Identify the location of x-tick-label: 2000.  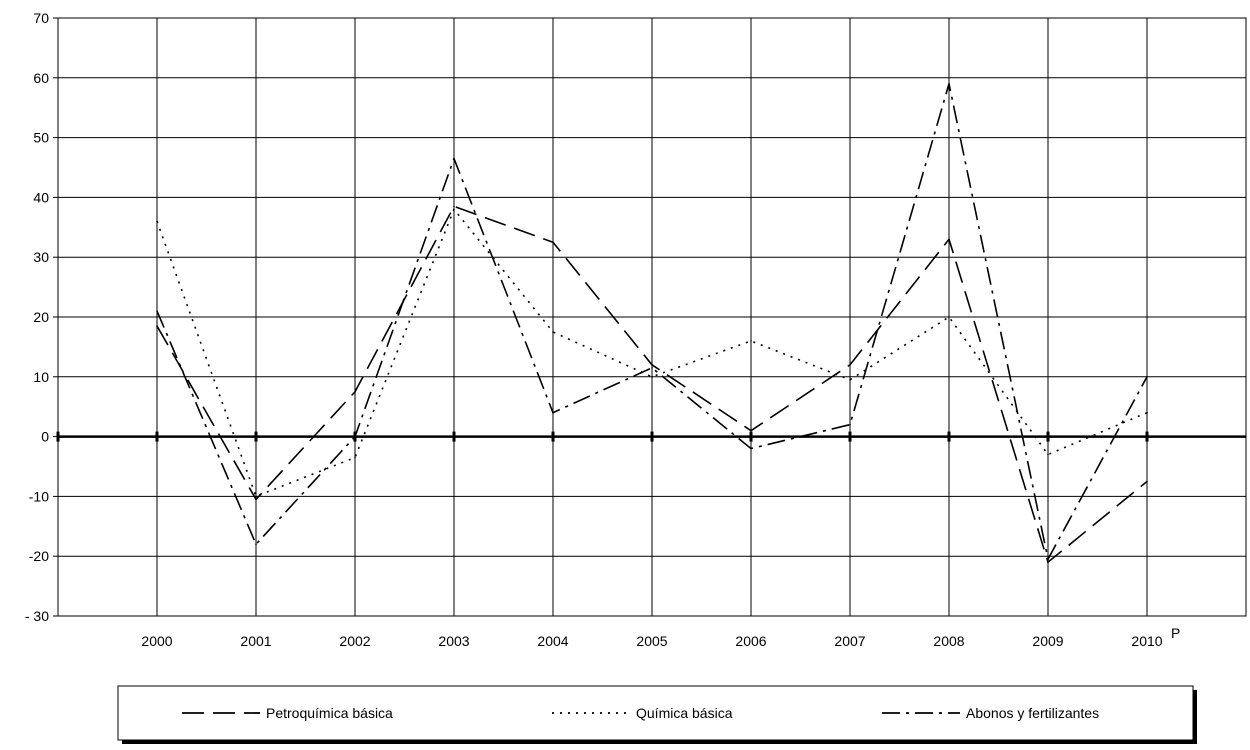
(156, 641).